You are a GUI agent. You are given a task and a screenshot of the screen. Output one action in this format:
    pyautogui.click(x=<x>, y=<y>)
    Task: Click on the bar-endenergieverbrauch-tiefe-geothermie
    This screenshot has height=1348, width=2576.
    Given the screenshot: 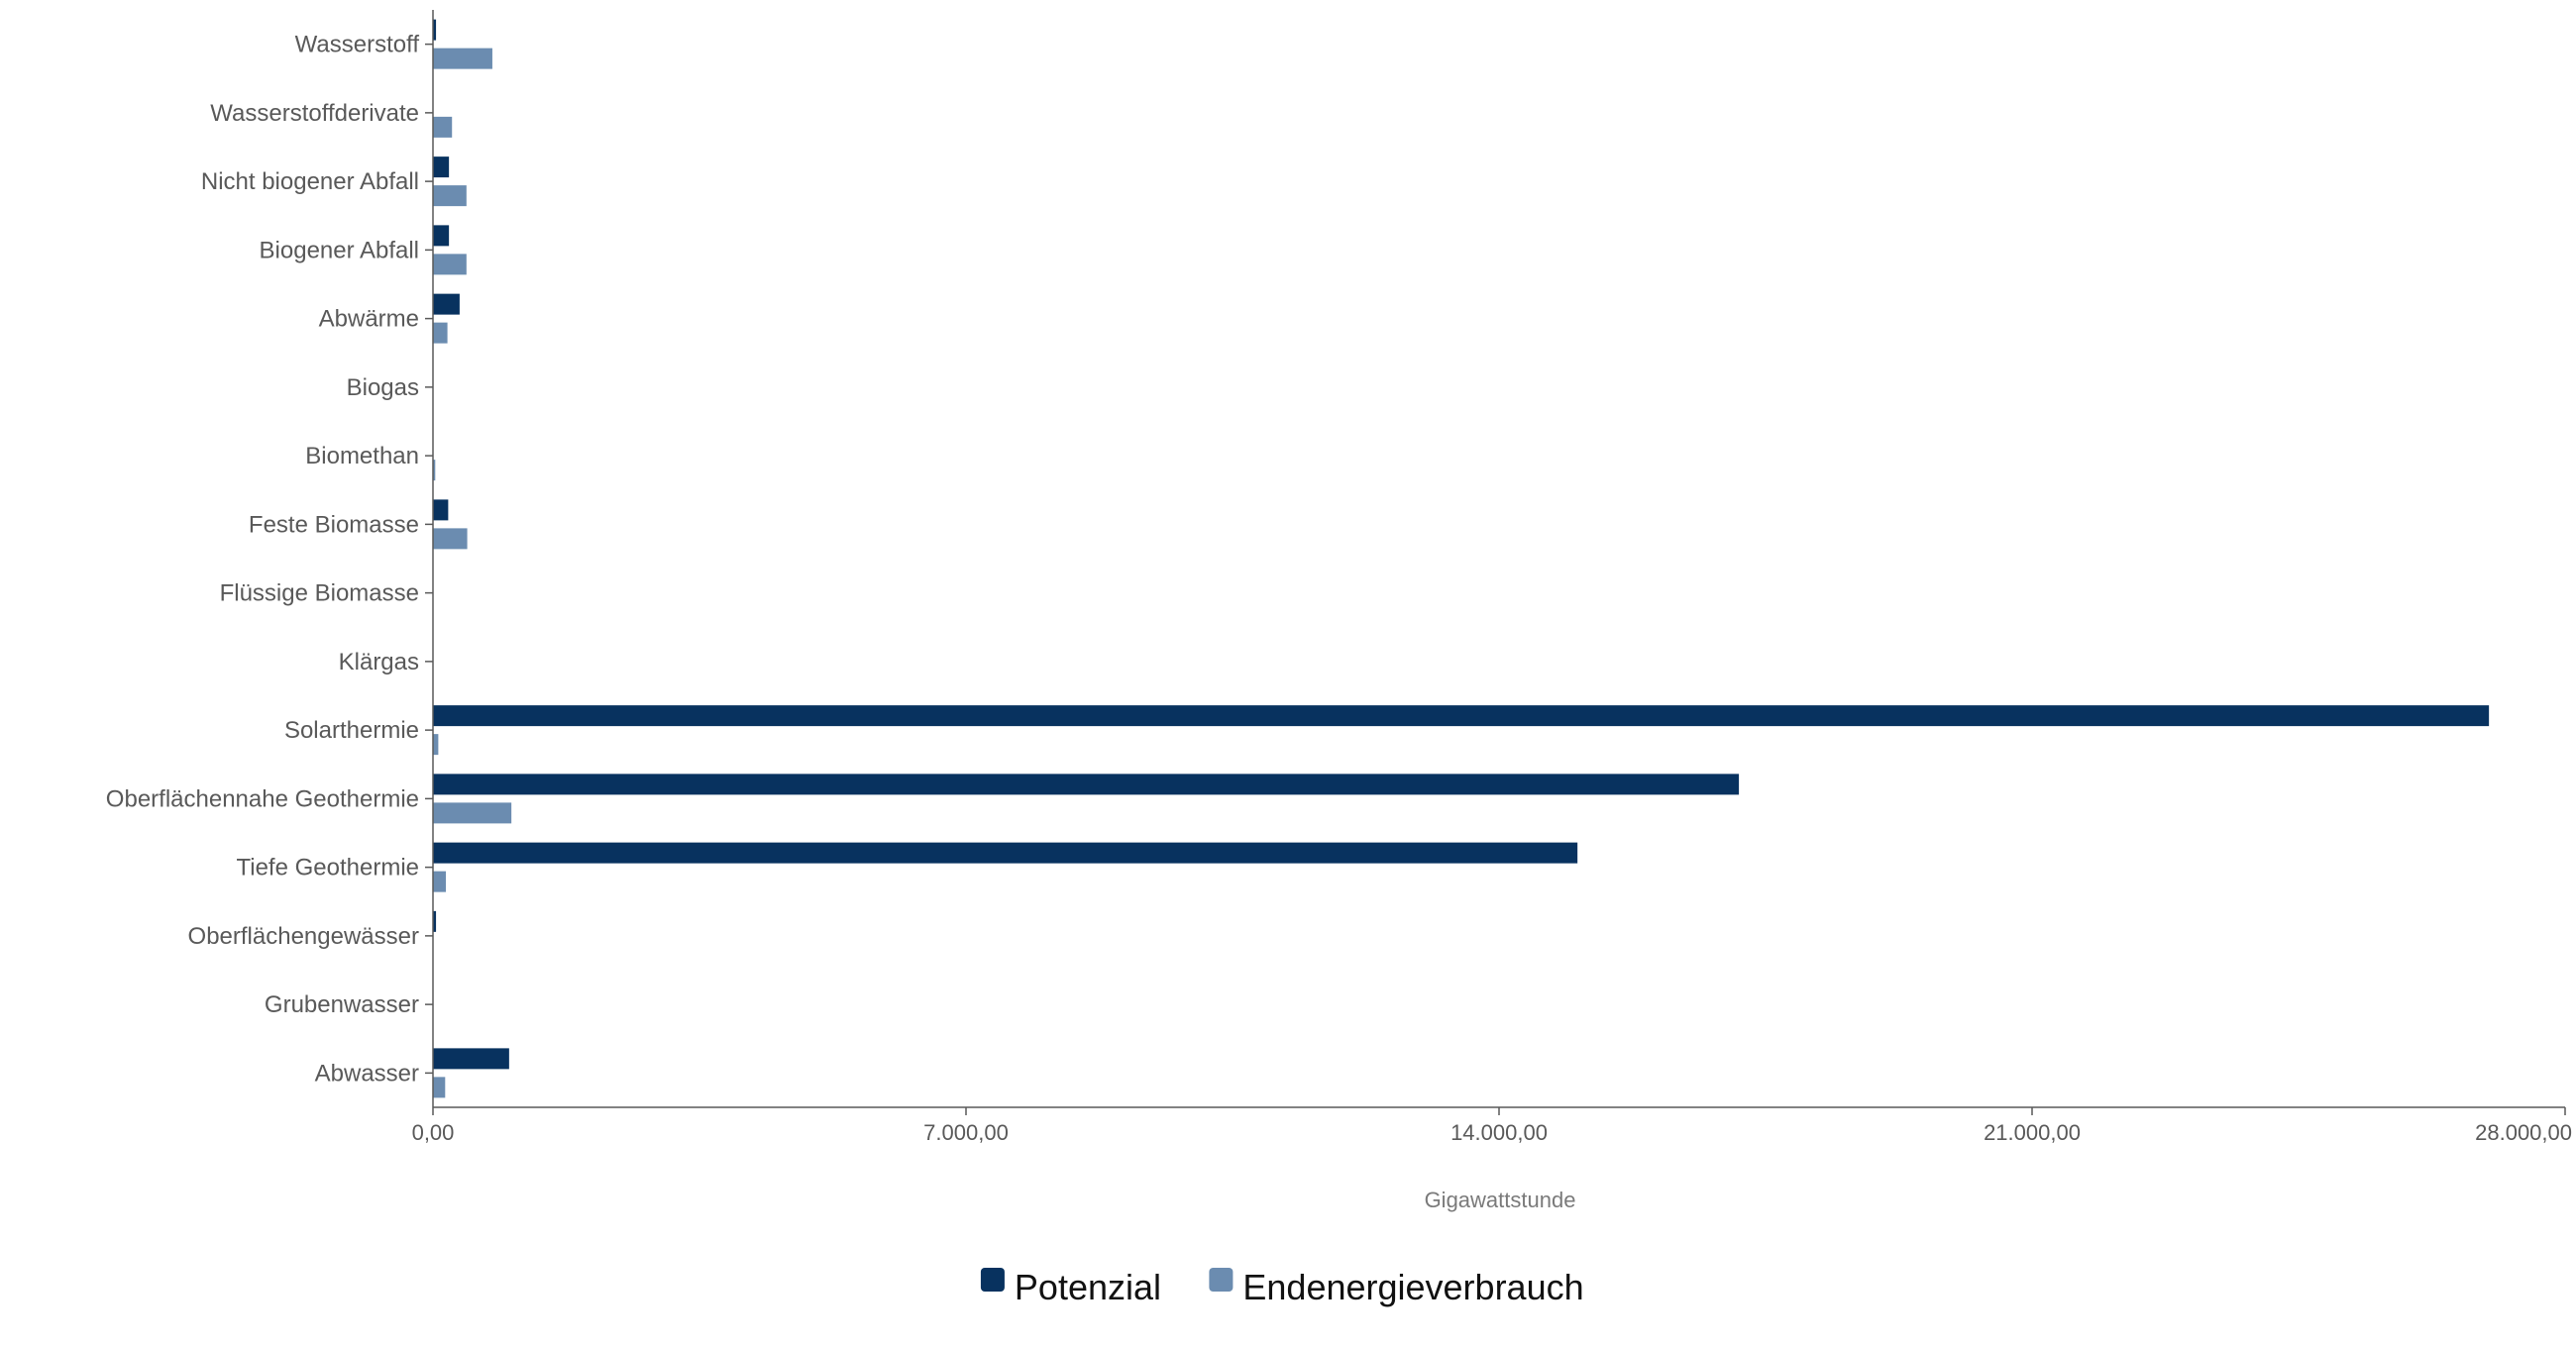 What is the action you would take?
    pyautogui.click(x=440, y=881)
    